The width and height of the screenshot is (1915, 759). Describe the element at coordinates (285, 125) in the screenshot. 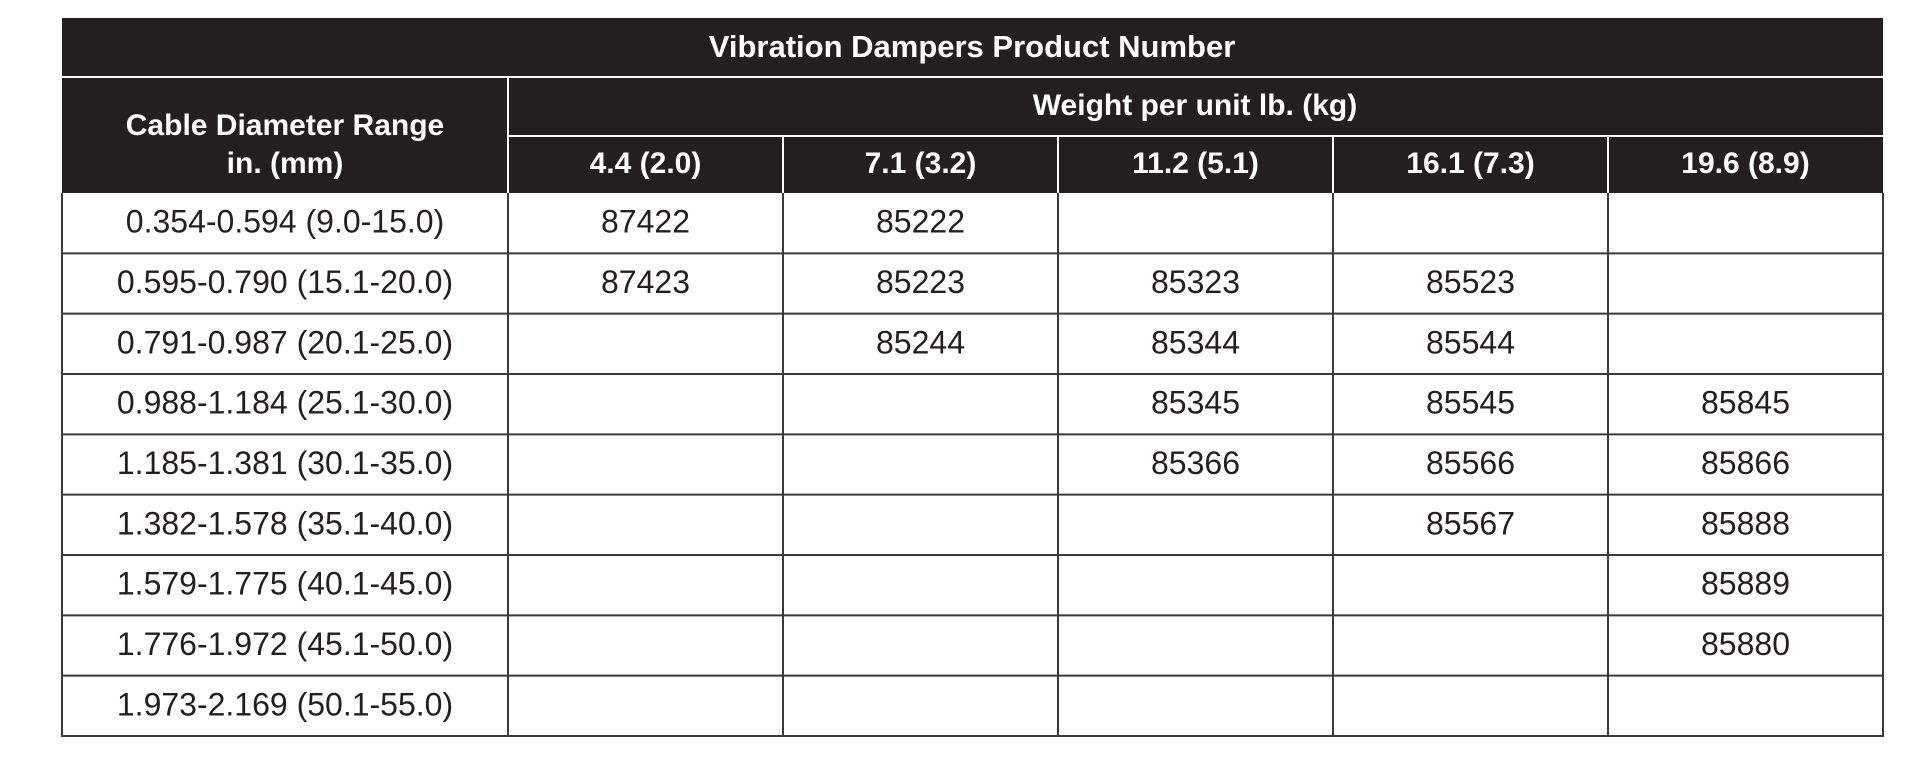

I see `row-header: Cable Diameter Range` at that location.